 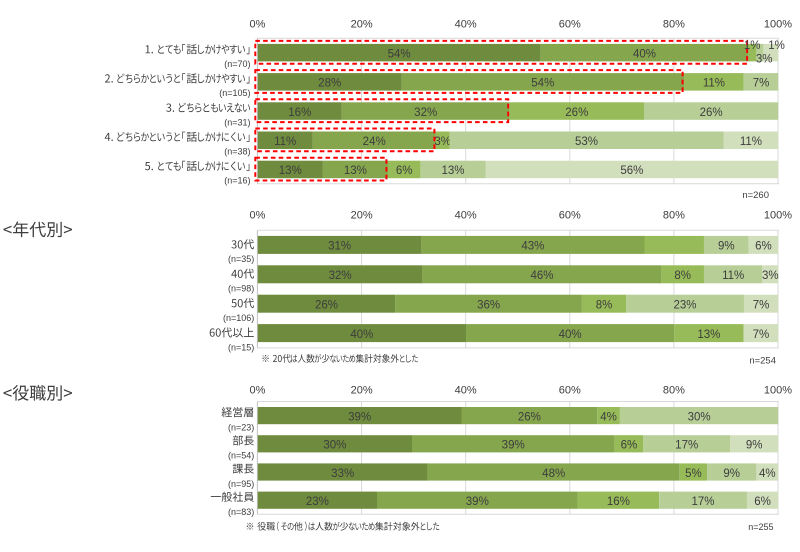 I want to click on svg-text: n=255, so click(x=760, y=527).